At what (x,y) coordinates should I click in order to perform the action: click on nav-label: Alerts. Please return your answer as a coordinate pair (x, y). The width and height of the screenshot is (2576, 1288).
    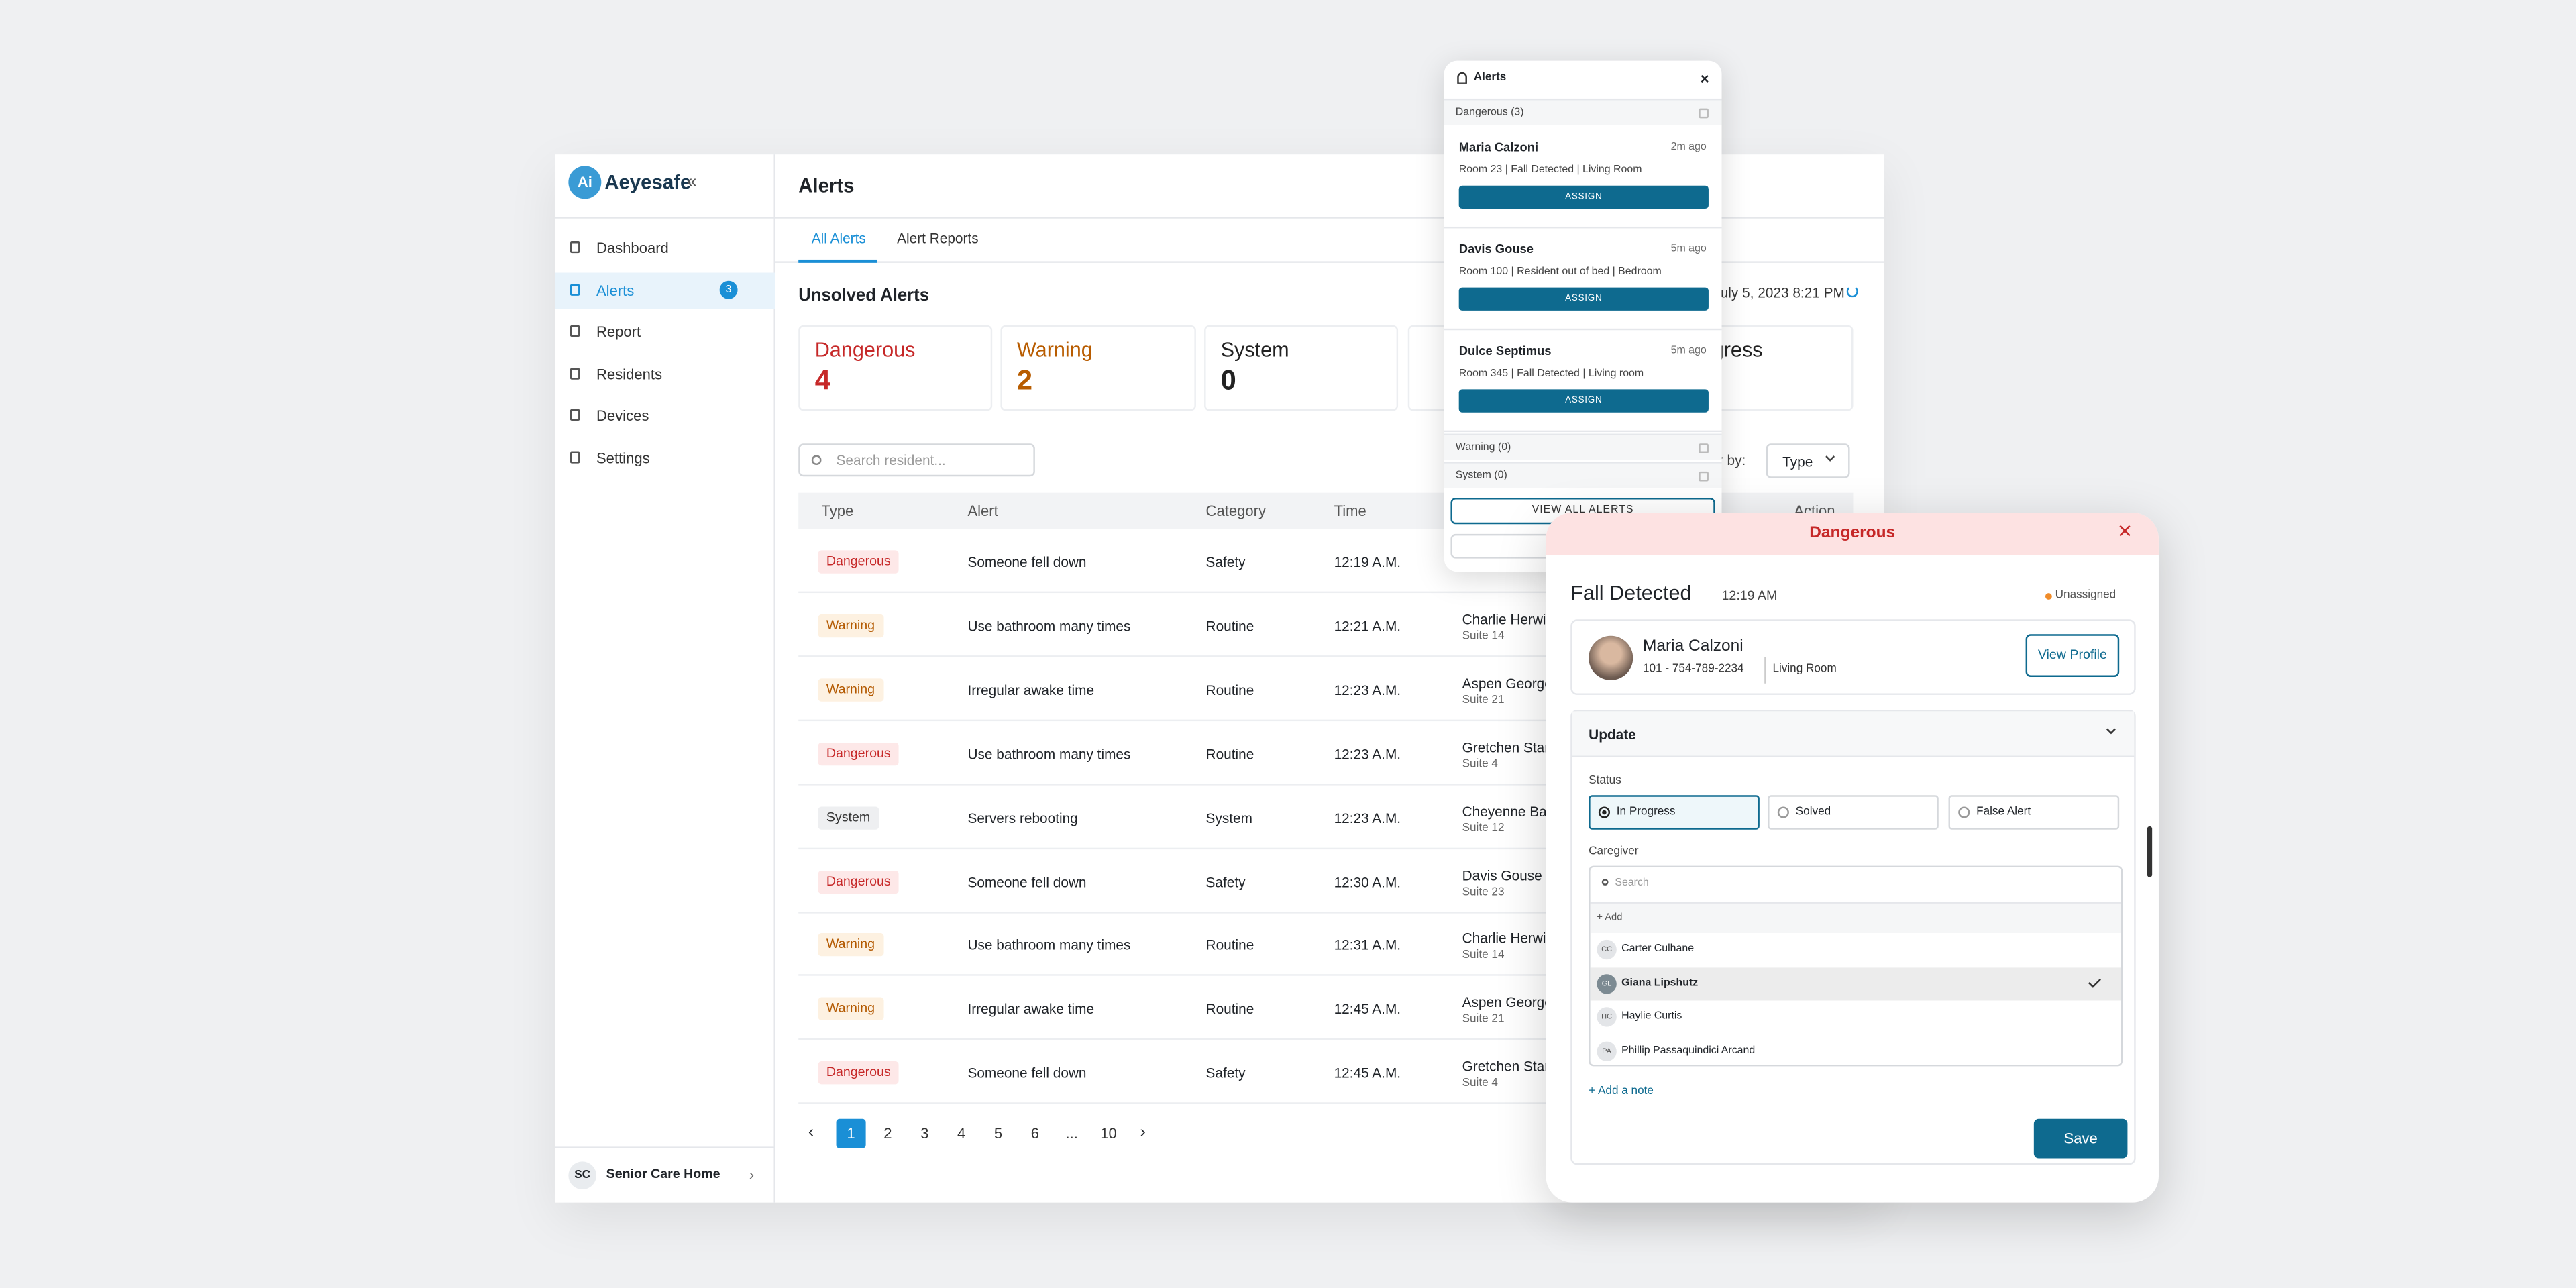
    Looking at the image, I should click on (615, 290).